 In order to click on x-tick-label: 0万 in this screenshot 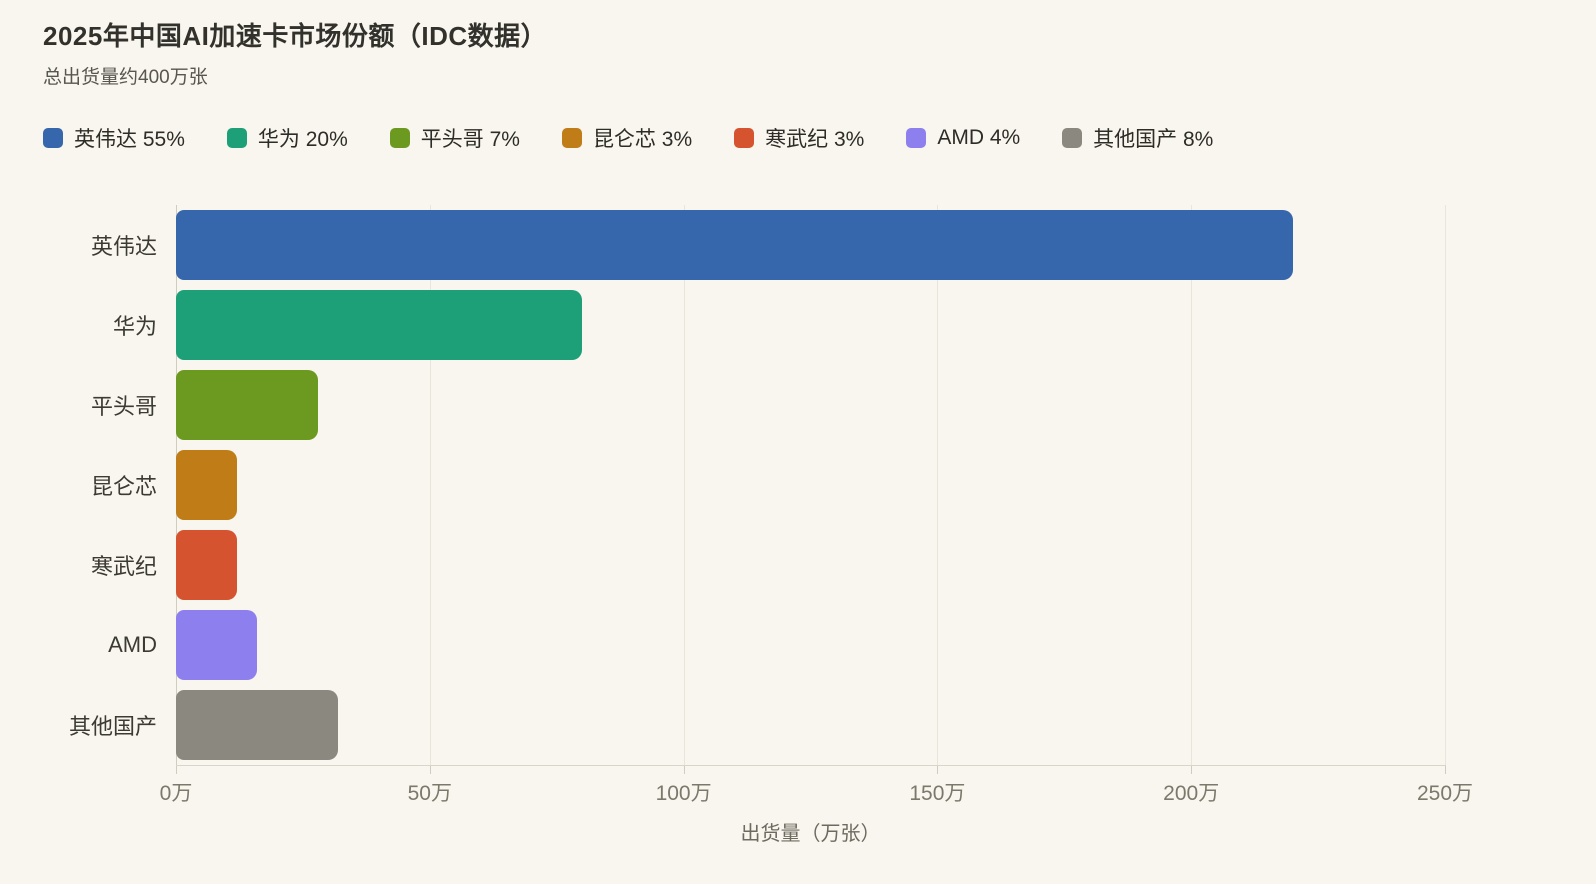, I will do `click(176, 793)`.